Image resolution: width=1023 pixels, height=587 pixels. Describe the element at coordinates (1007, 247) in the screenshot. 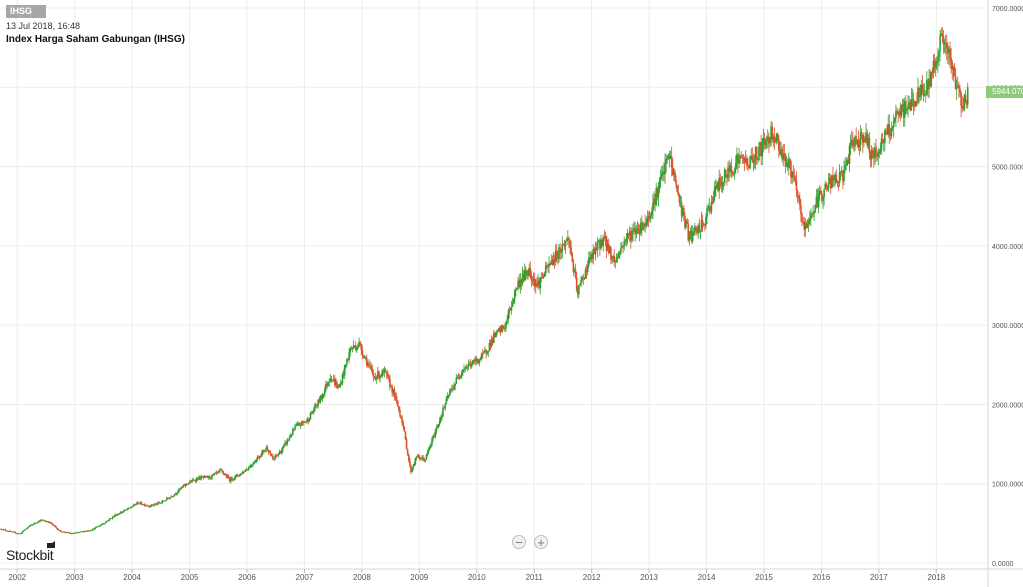

I see `y-tick-label: 4000.0000` at that location.